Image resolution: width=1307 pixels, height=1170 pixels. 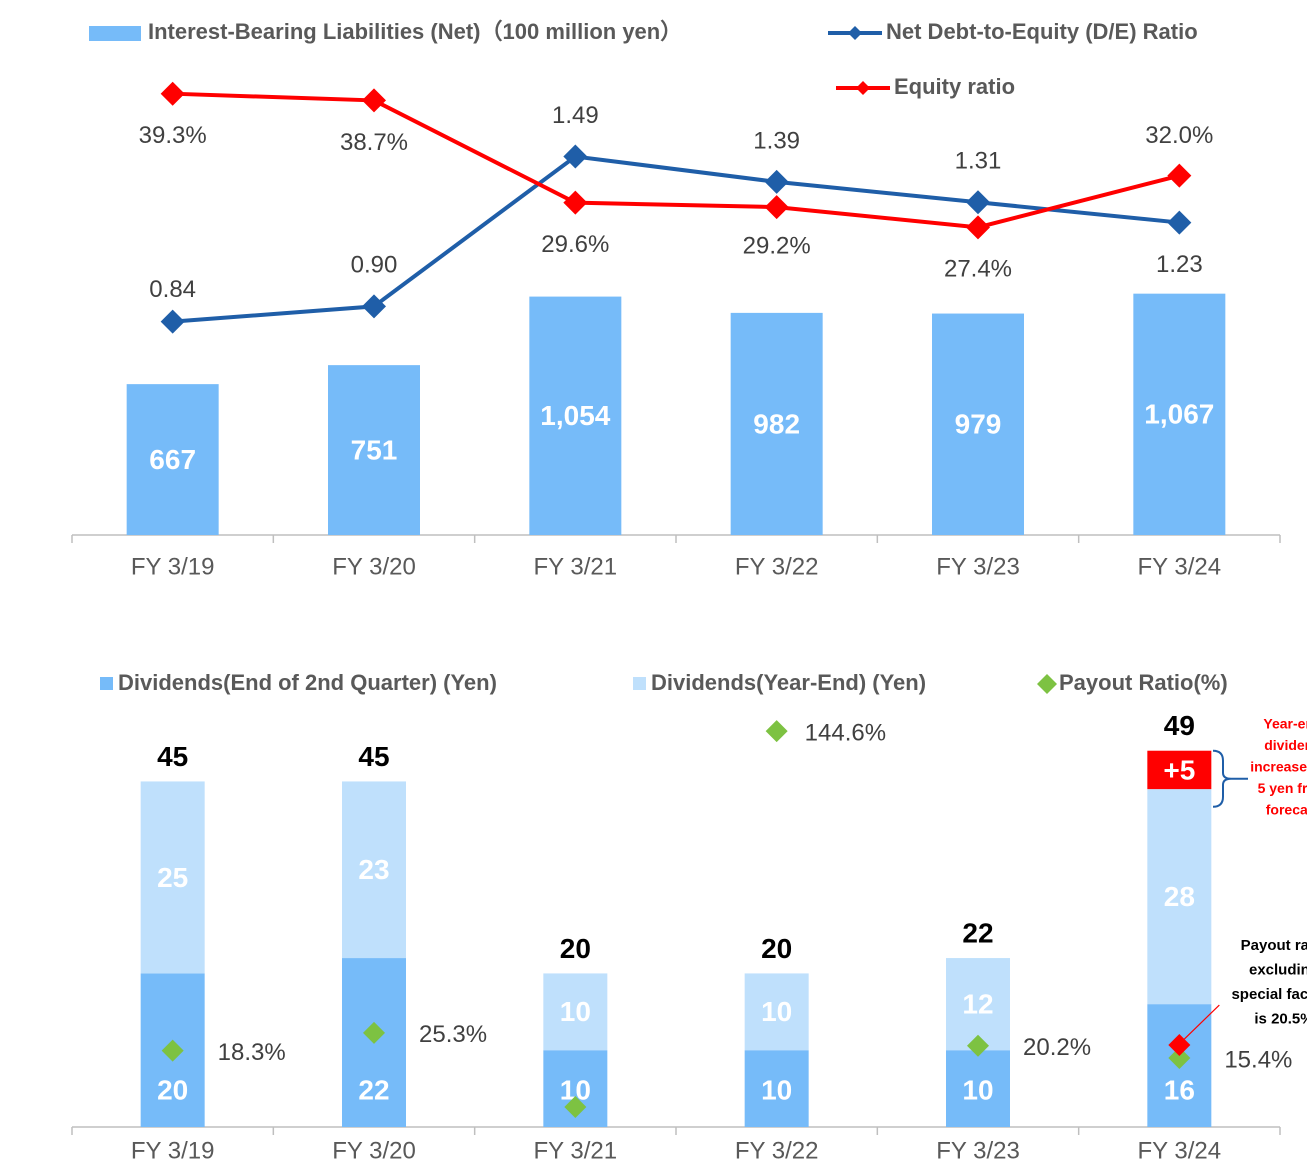 What do you see at coordinates (777, 245) in the screenshot?
I see `data-label: 29.2%` at bounding box center [777, 245].